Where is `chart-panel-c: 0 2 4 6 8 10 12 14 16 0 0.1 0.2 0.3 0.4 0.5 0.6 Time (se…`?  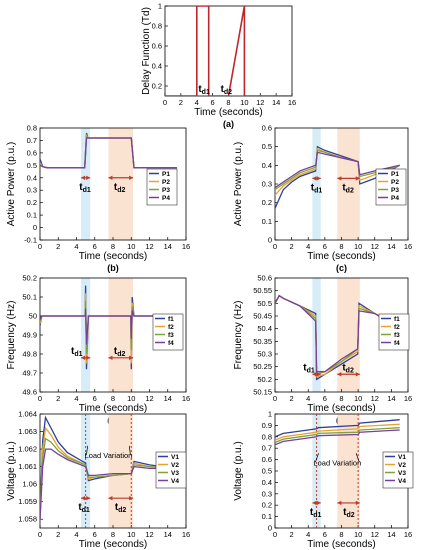 chart-panel-c: 0 2 4 6 8 10 12 14 16 0 0.1 0.2 0.3 0.4 0.5 0.6 Time (se… is located at coordinates (322, 199).